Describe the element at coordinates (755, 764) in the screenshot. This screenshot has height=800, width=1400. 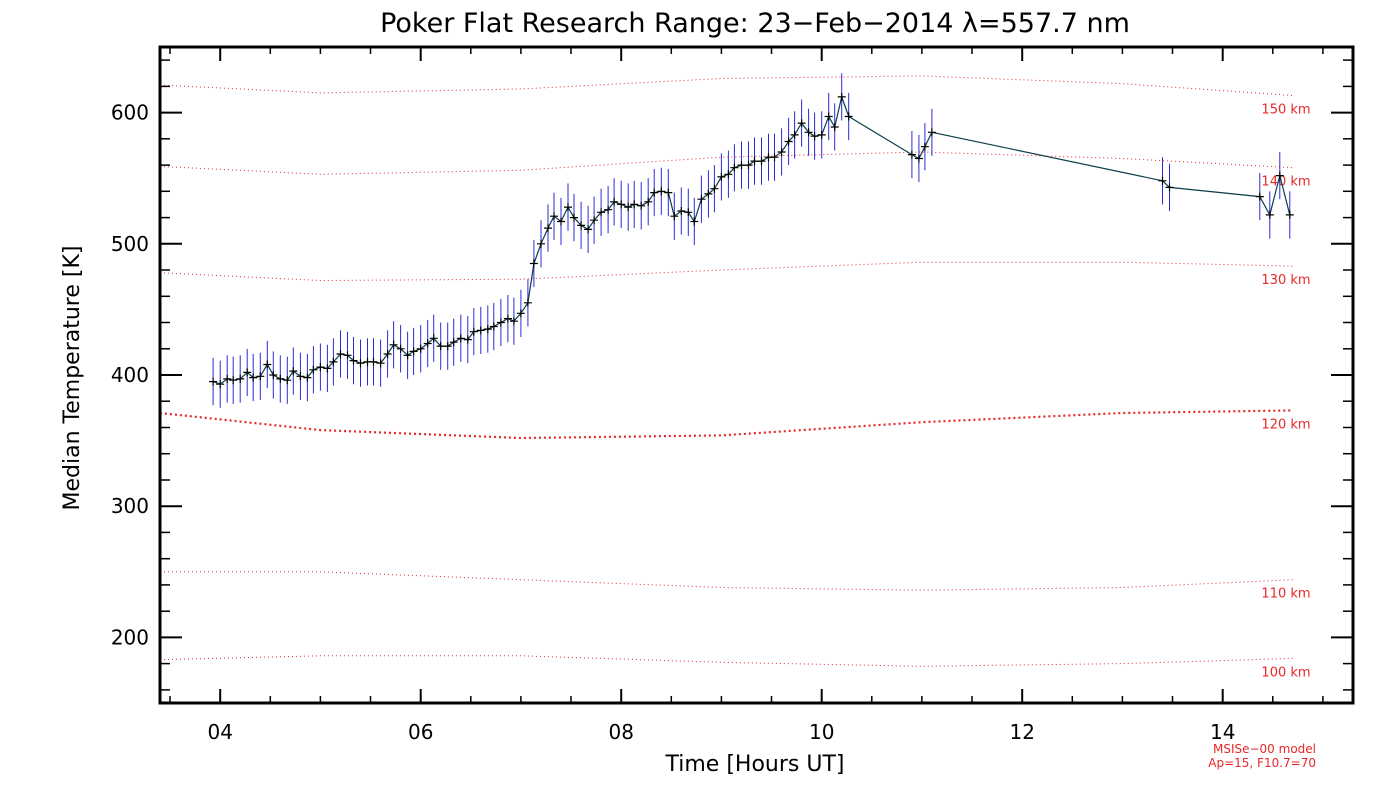
I see `x-axis-label: Time [Hours UT]` at that location.